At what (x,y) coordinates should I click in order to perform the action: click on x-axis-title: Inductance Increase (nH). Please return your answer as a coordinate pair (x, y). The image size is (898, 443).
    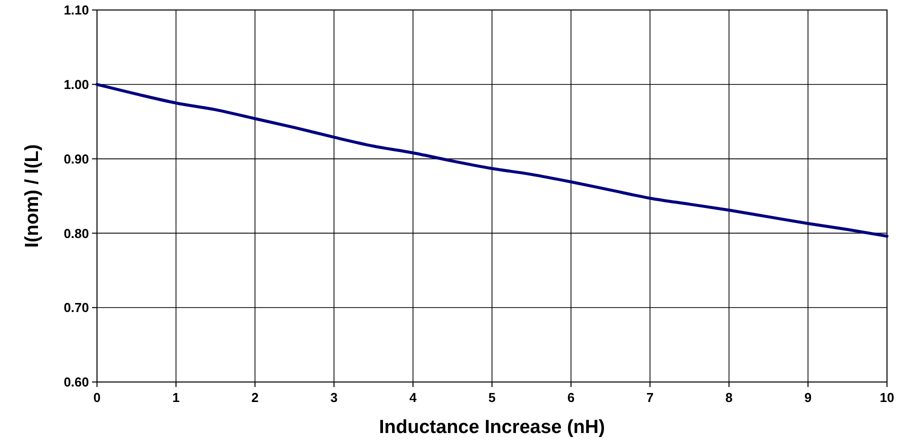
    Looking at the image, I should click on (492, 427).